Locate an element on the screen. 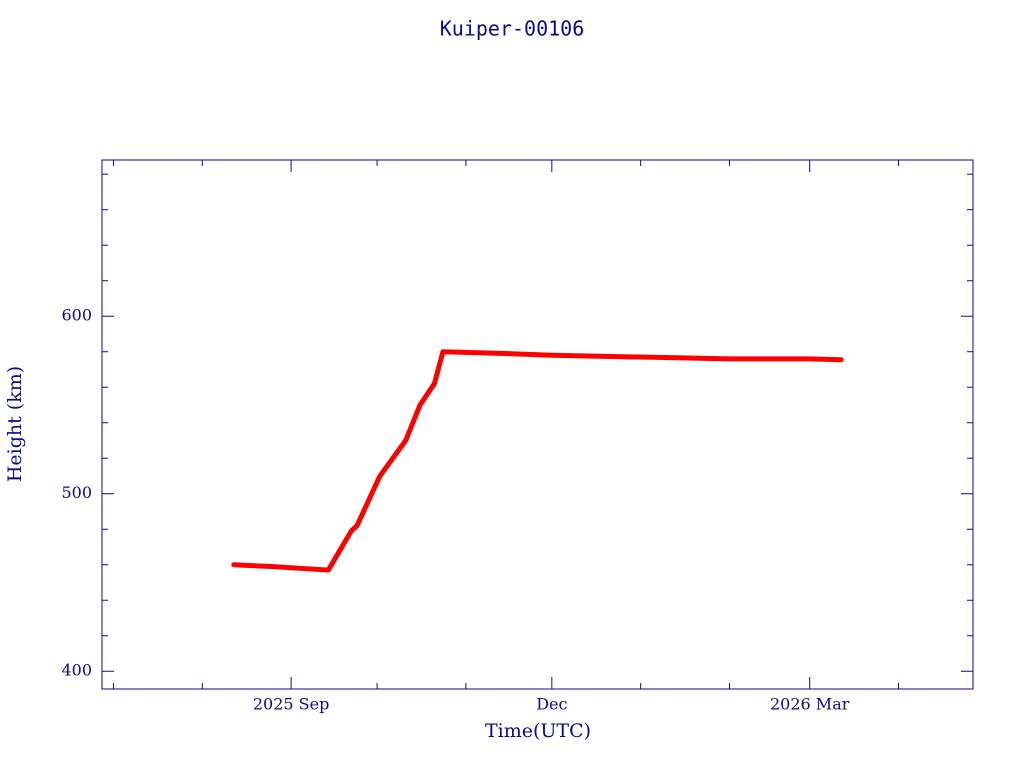 The height and width of the screenshot is (768, 1024). x-axis-label: Time(UTC) is located at coordinates (538, 731).